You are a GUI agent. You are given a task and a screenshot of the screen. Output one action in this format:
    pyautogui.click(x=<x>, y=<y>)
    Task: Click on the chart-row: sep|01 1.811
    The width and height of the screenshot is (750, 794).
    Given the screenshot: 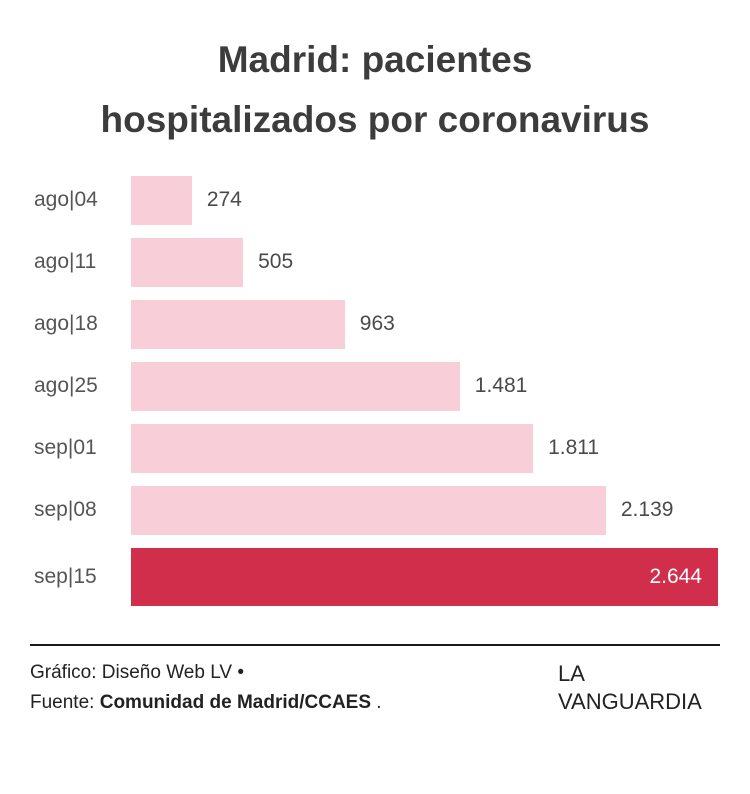 What is the action you would take?
    pyautogui.click(x=375, y=448)
    